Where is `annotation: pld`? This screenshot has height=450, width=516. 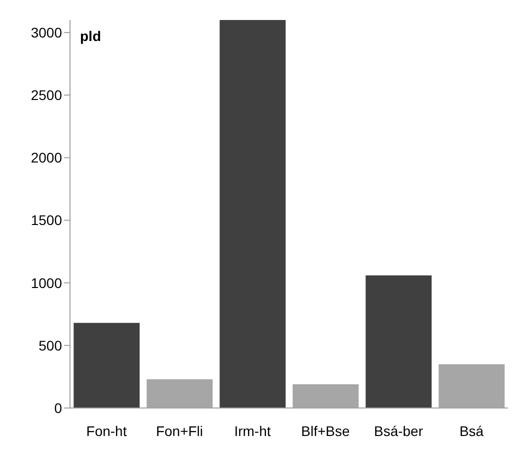
annotation: pld is located at coordinates (90, 36).